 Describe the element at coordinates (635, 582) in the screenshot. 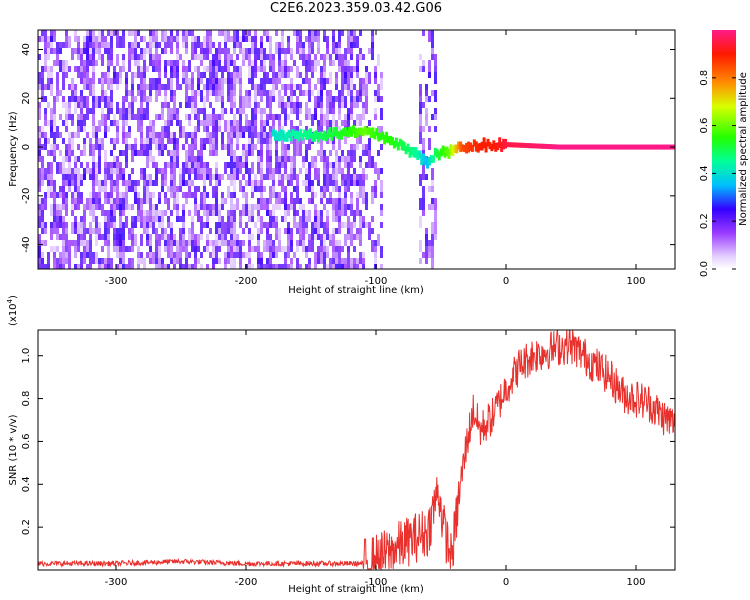

I see `x-tick-label: 100` at that location.